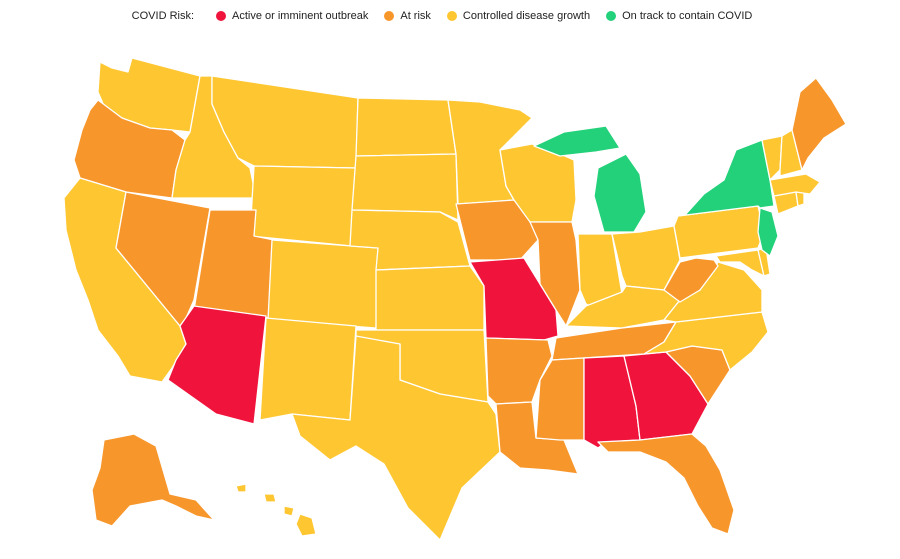 The height and width of the screenshot is (559, 900). I want to click on state-mo, so click(514, 299).